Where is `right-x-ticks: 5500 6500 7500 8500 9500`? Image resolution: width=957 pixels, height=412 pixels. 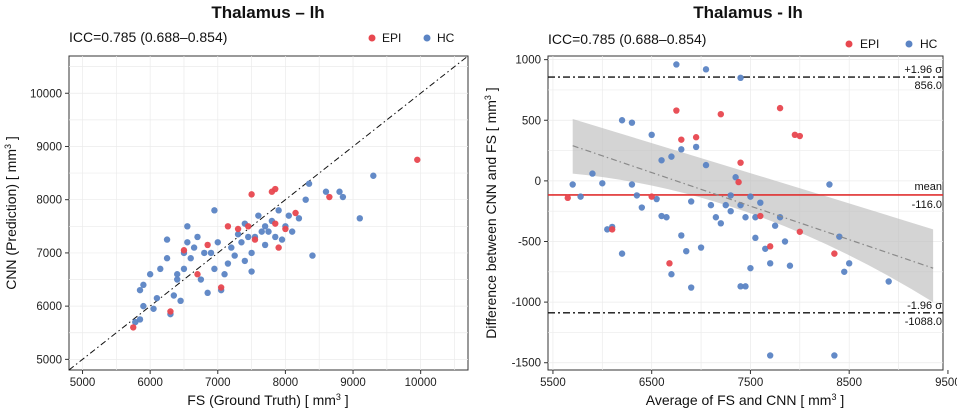 right-x-ticks: 5500 6500 7500 8500 9500 is located at coordinates (748, 379).